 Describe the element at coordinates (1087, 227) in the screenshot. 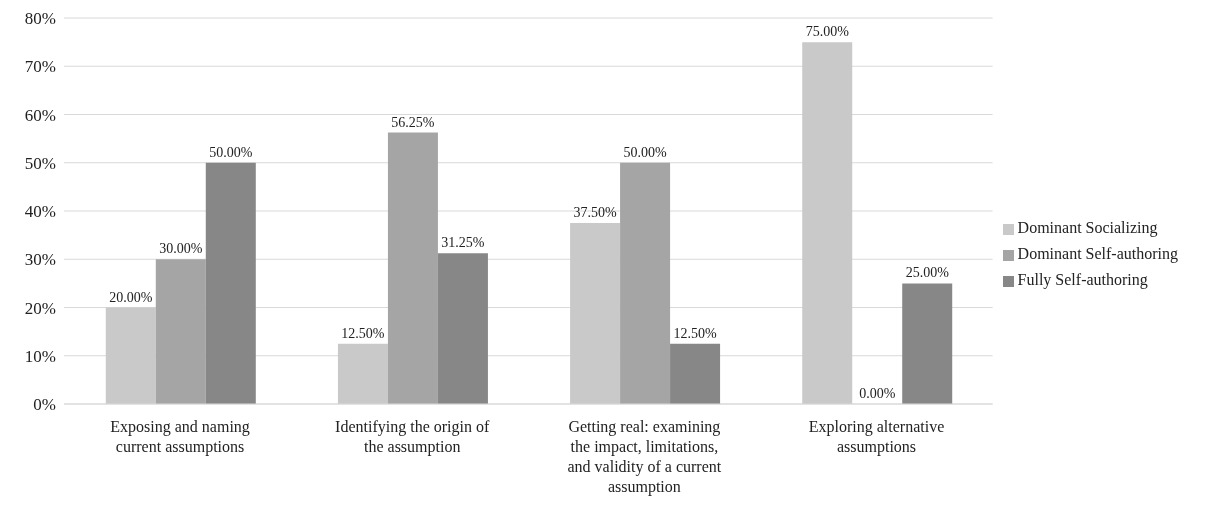

I see `legend-label: Dominant Socializing` at that location.